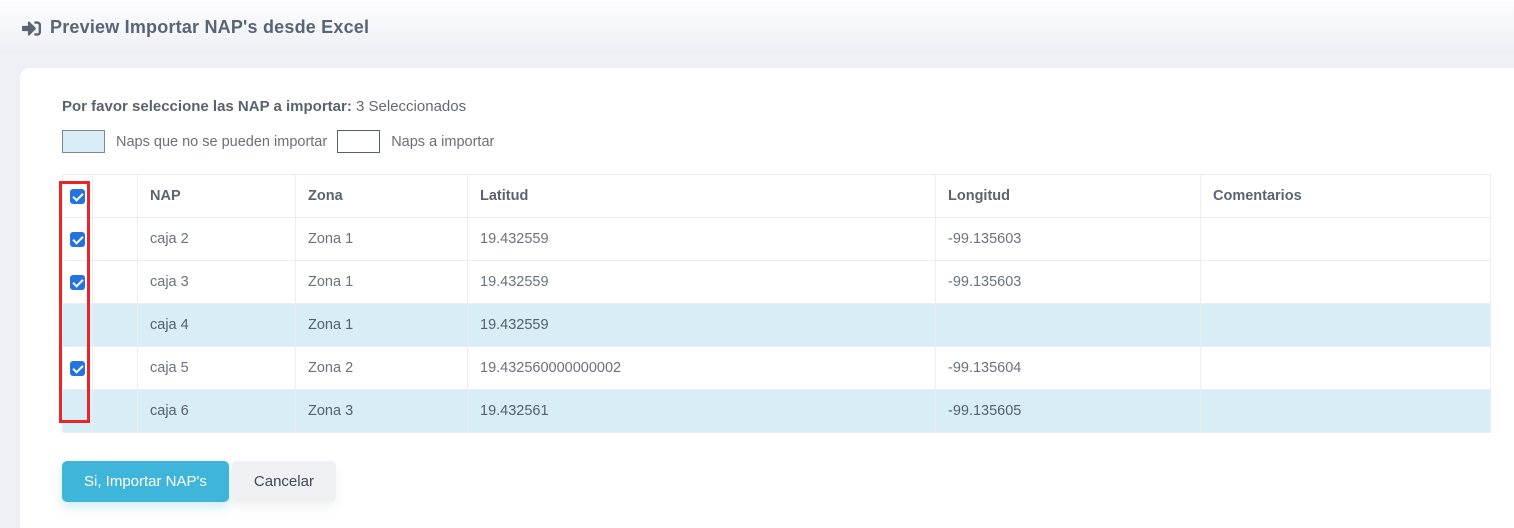 This screenshot has height=528, width=1514. Describe the element at coordinates (1068, 368) in the screenshot. I see `cell-longitud: -99.135604` at that location.